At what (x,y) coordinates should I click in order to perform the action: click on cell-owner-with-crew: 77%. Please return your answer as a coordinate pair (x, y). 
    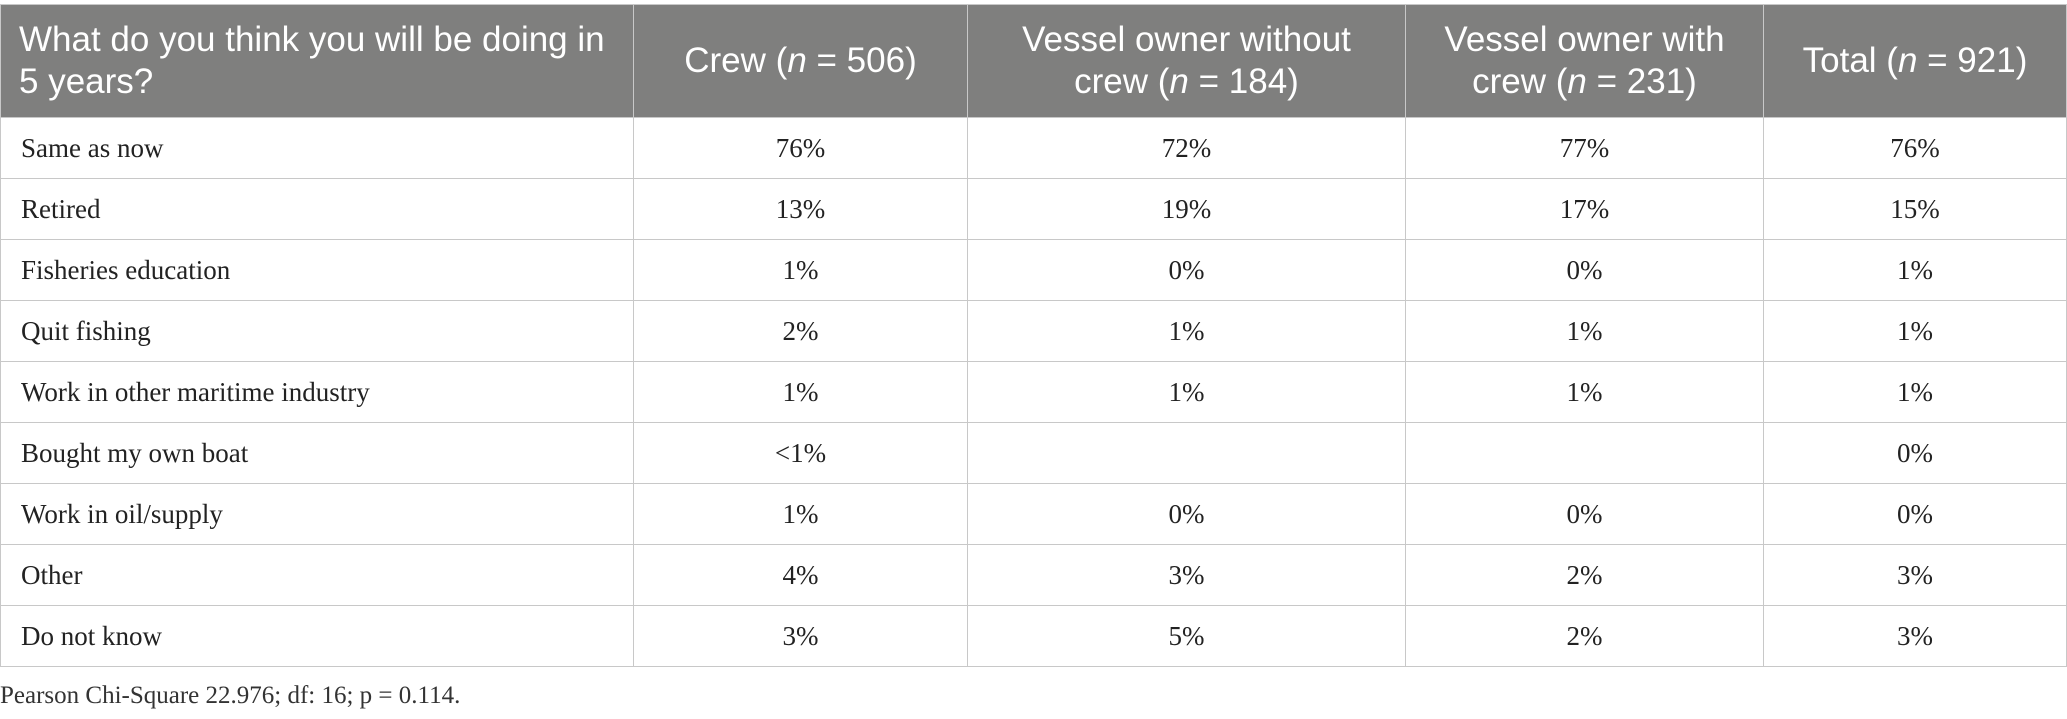
    Looking at the image, I should click on (1584, 148).